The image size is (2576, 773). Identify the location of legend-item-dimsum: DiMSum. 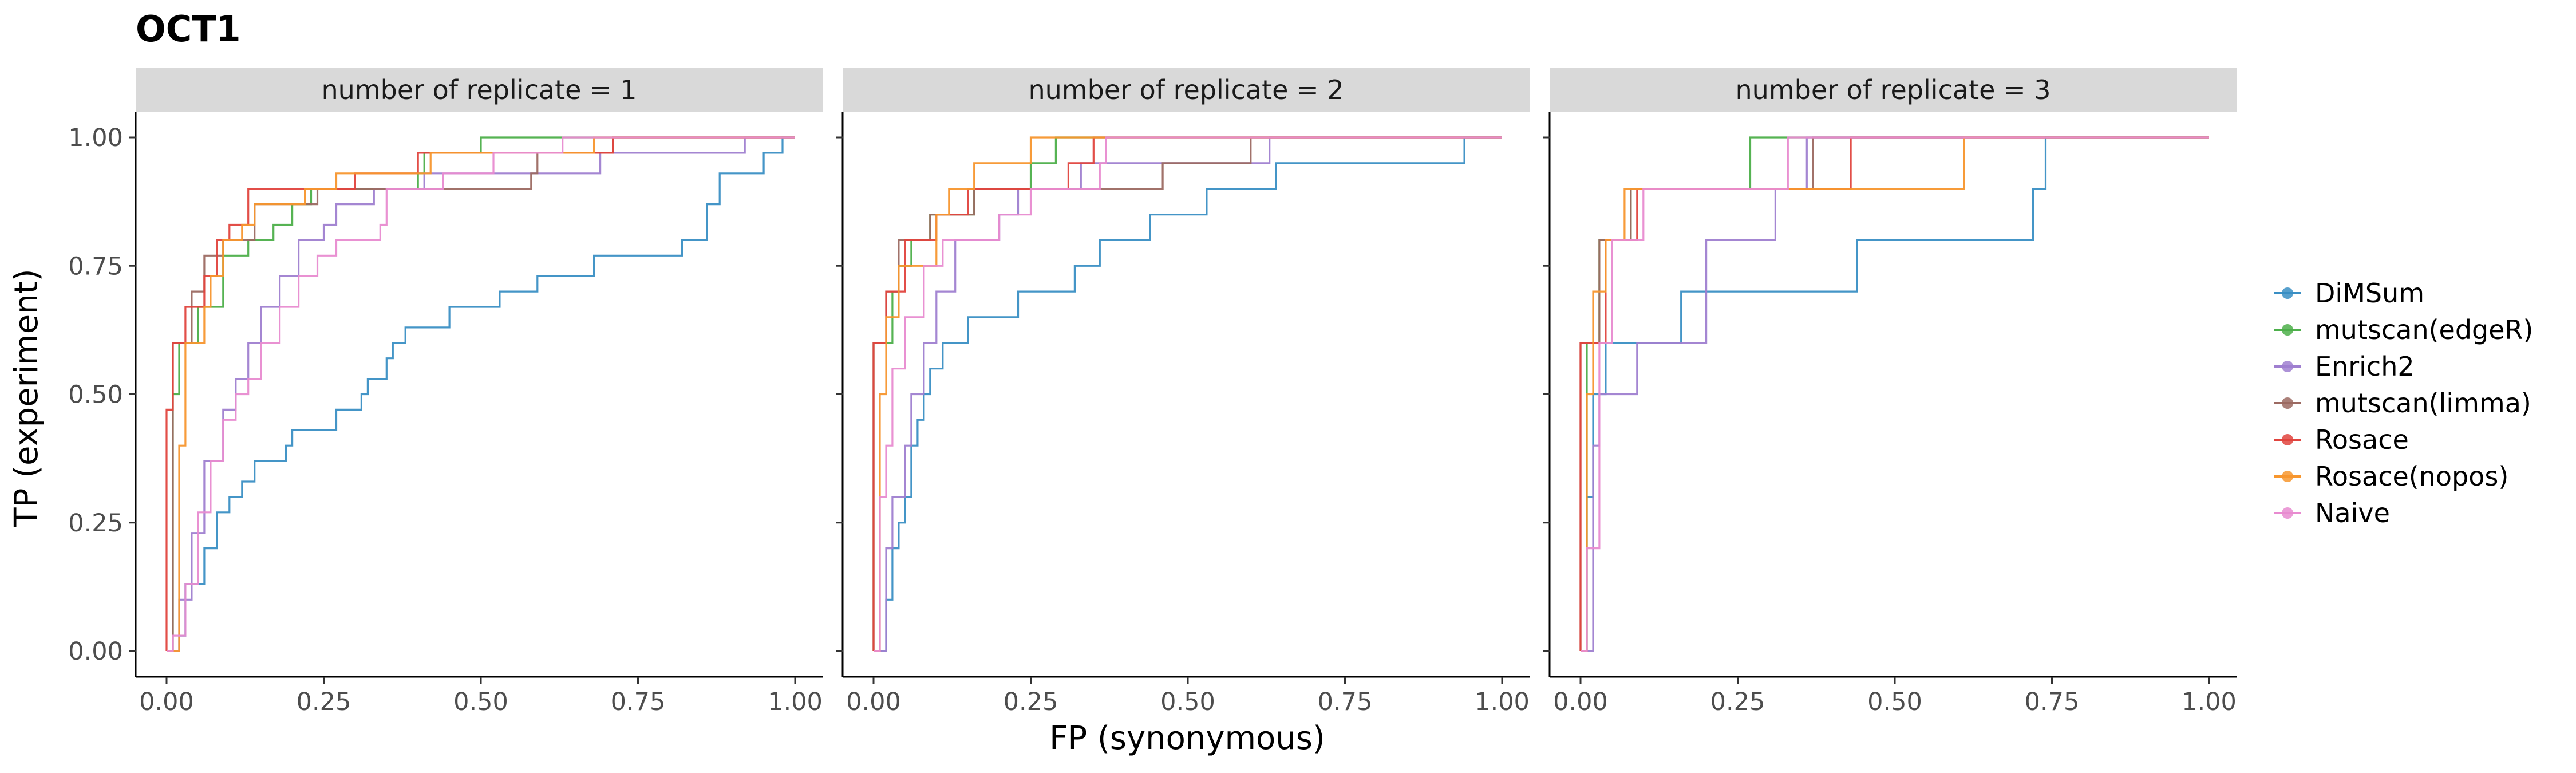
(2349, 293).